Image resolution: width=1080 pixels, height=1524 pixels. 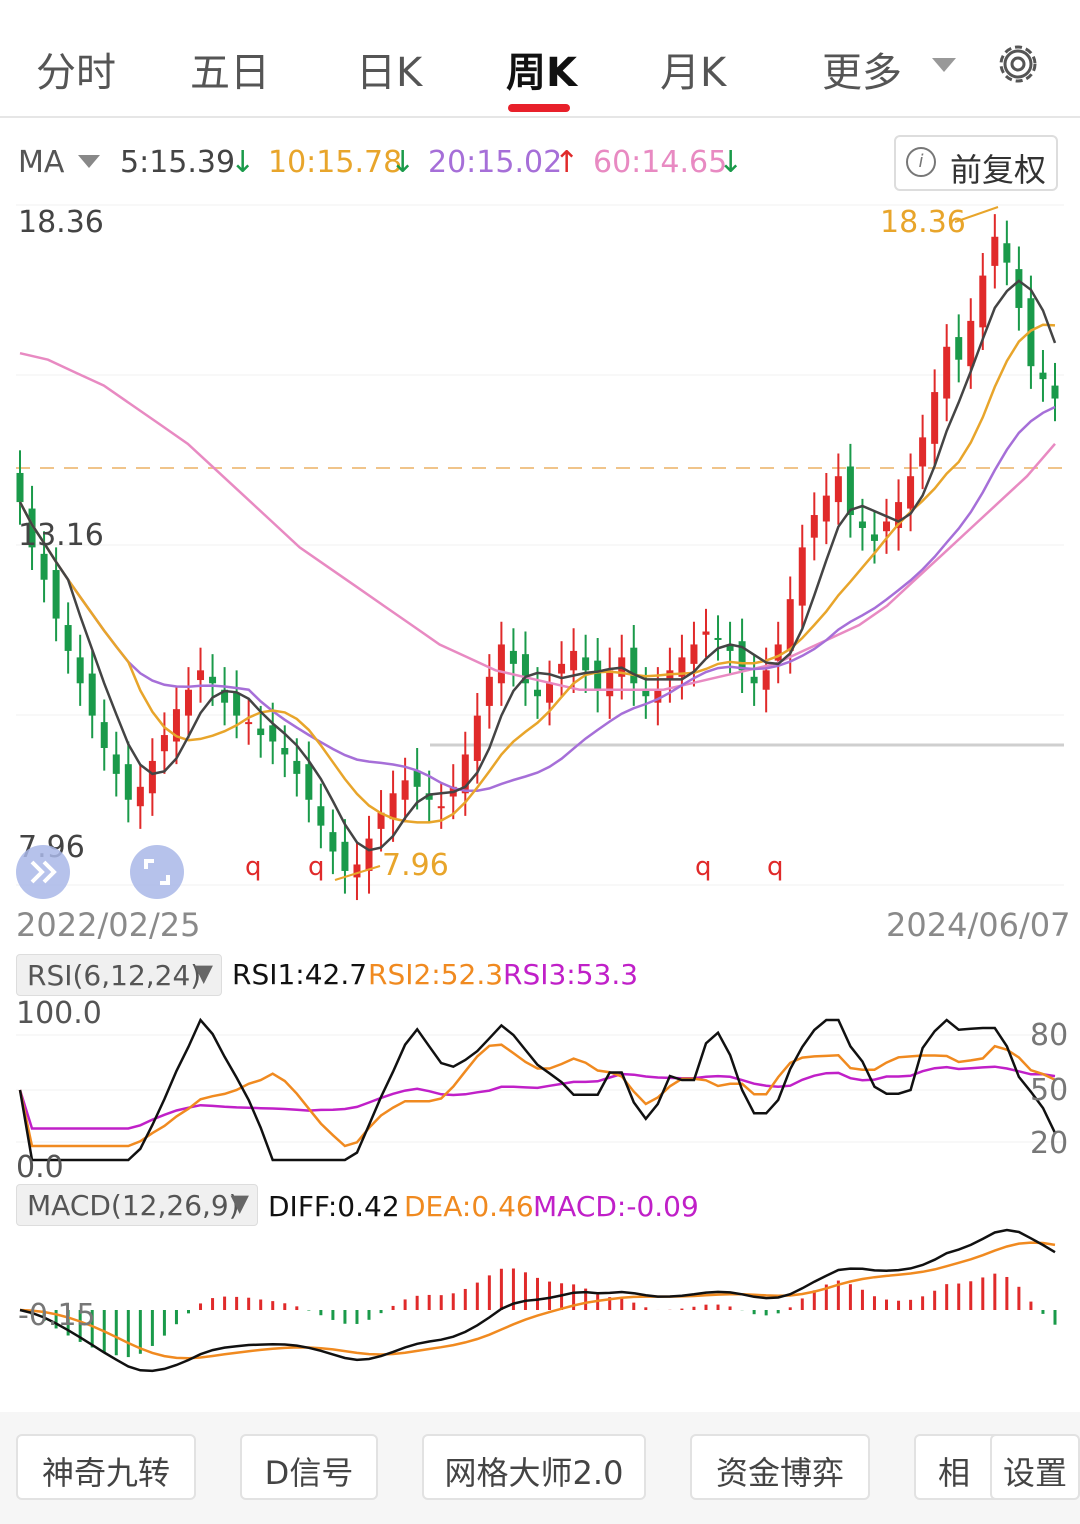 I want to click on tool-grid-master: 网格大师2.0, so click(x=534, y=1467).